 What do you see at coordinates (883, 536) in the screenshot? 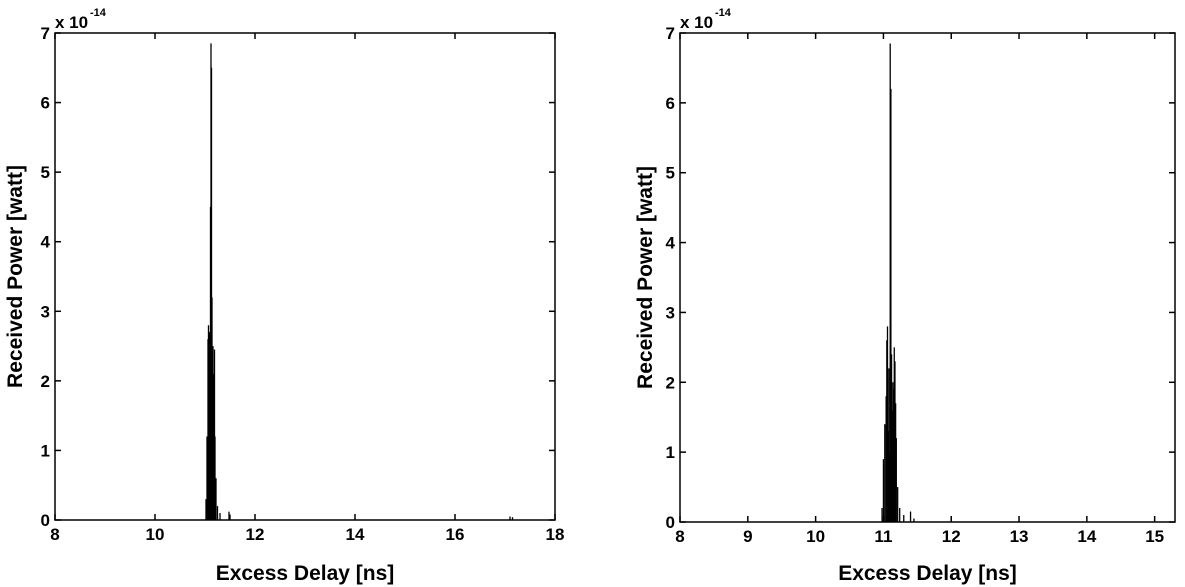
I see `x-tick-label: 11` at bounding box center [883, 536].